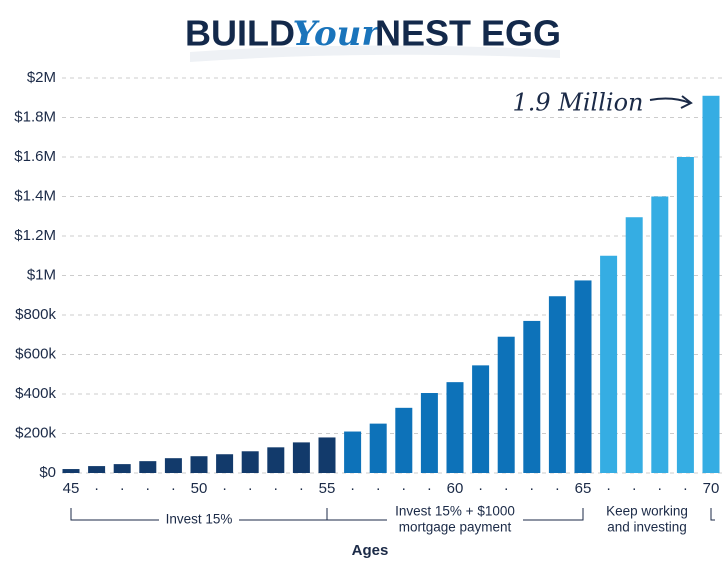 This screenshot has width=728, height=570. What do you see at coordinates (370, 550) in the screenshot?
I see `x-axis-label: Ages` at bounding box center [370, 550].